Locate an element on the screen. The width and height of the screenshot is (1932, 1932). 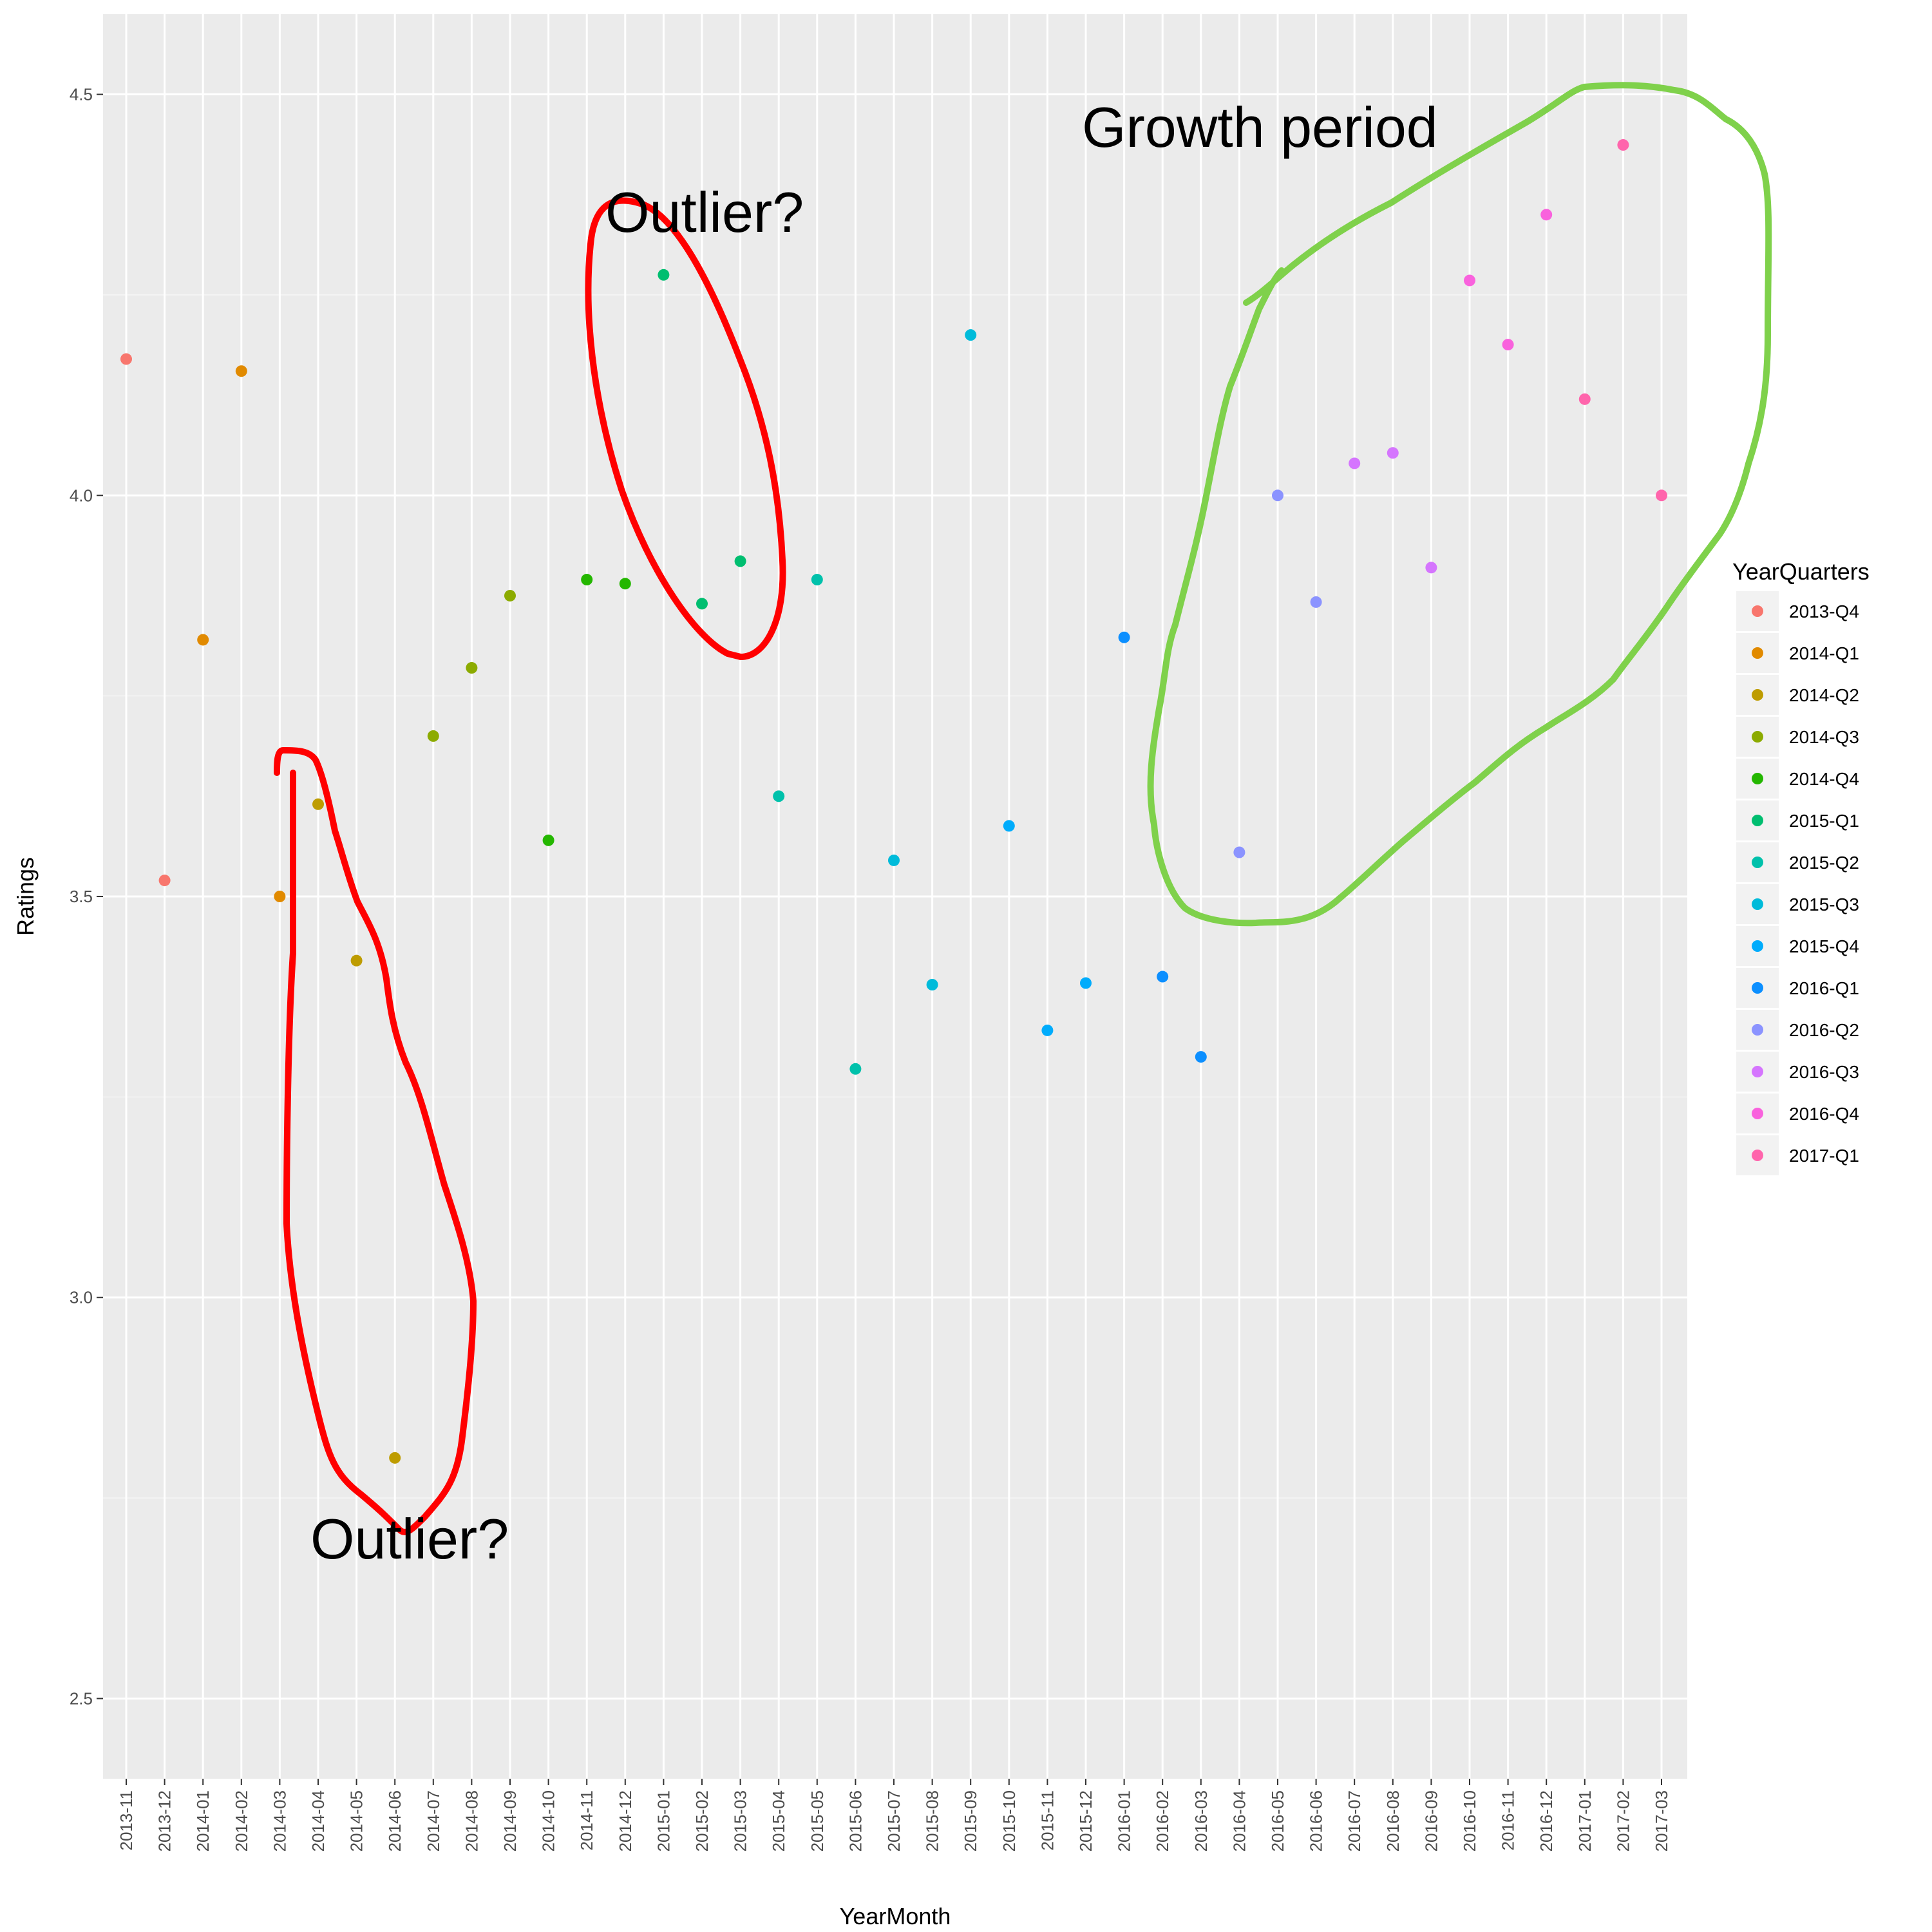
outlier-circle-bottom is located at coordinates (375, 1141).